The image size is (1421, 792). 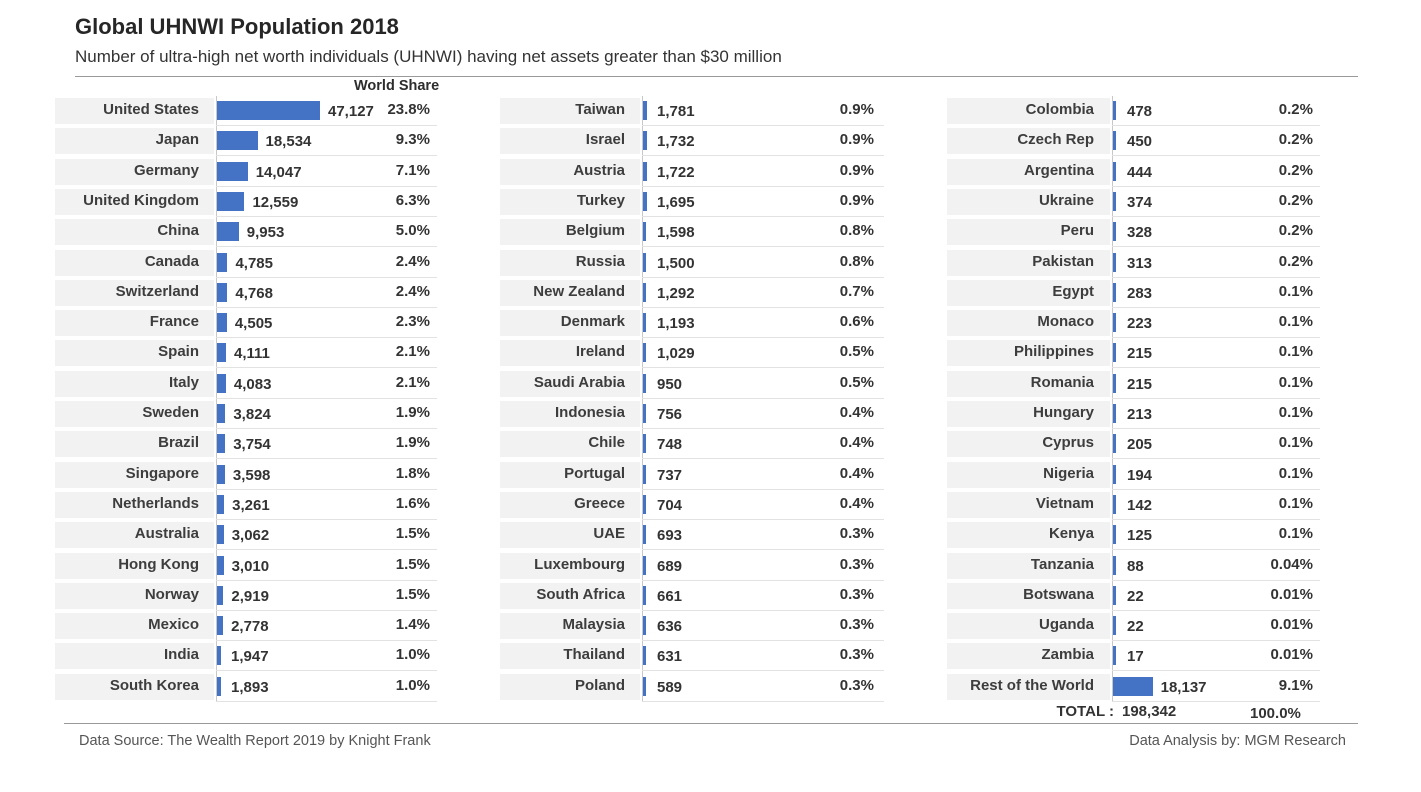 I want to click on table-row: Ireland 1,029 0.5%, so click(x=710, y=353).